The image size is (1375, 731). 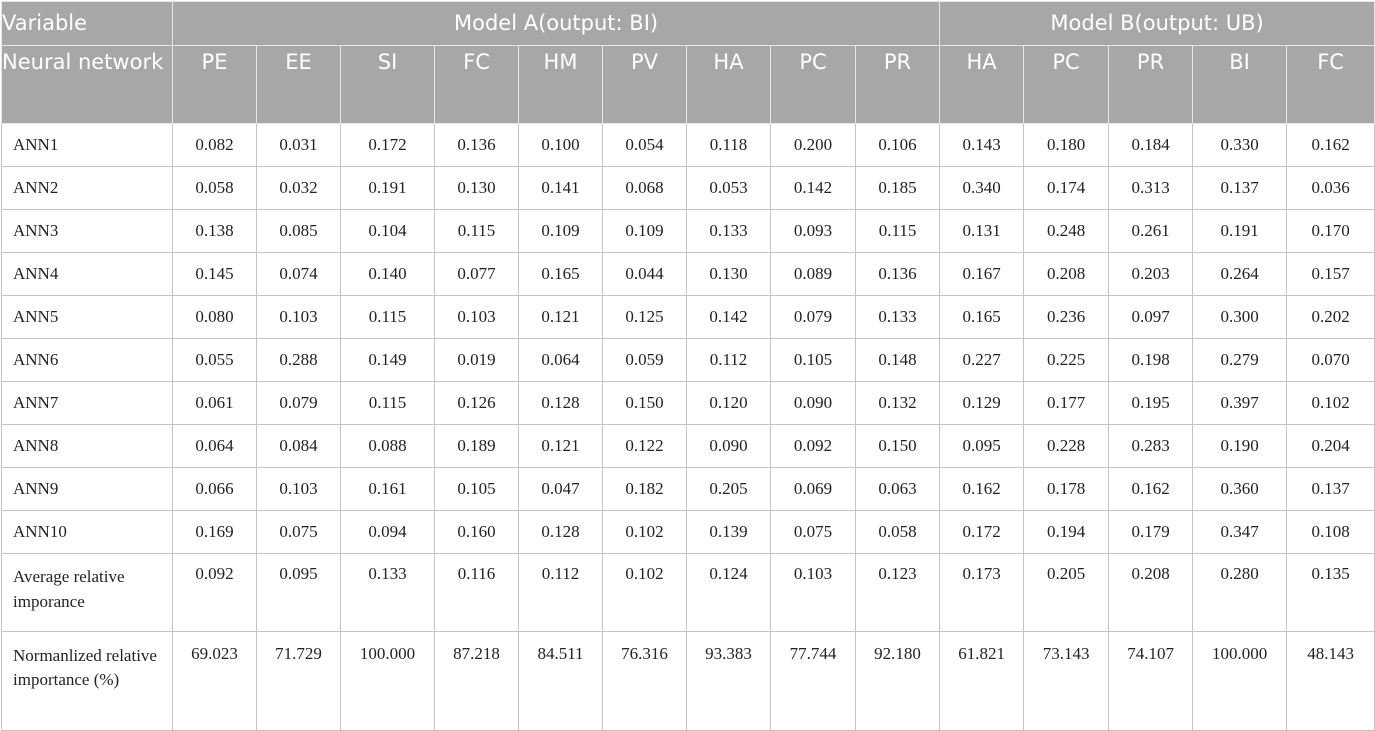 What do you see at coordinates (1240, 403) in the screenshot?
I see `table-cell: 0.397` at bounding box center [1240, 403].